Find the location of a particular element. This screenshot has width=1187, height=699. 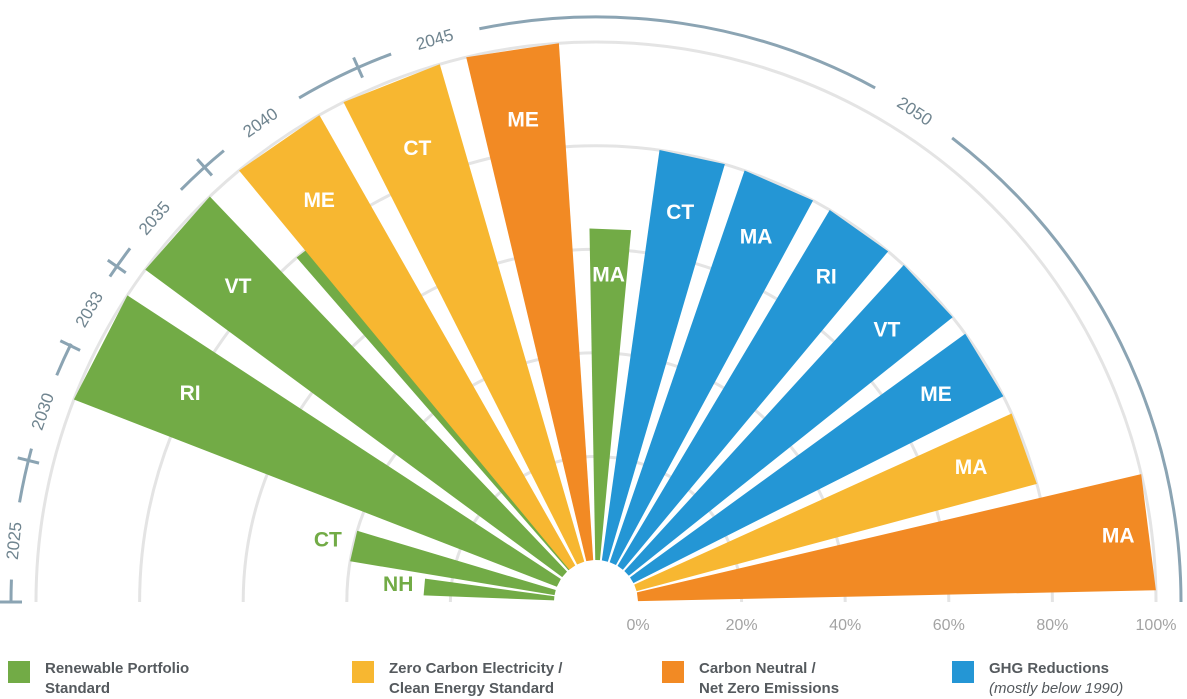

bar-ma-zce is located at coordinates (835, 502).